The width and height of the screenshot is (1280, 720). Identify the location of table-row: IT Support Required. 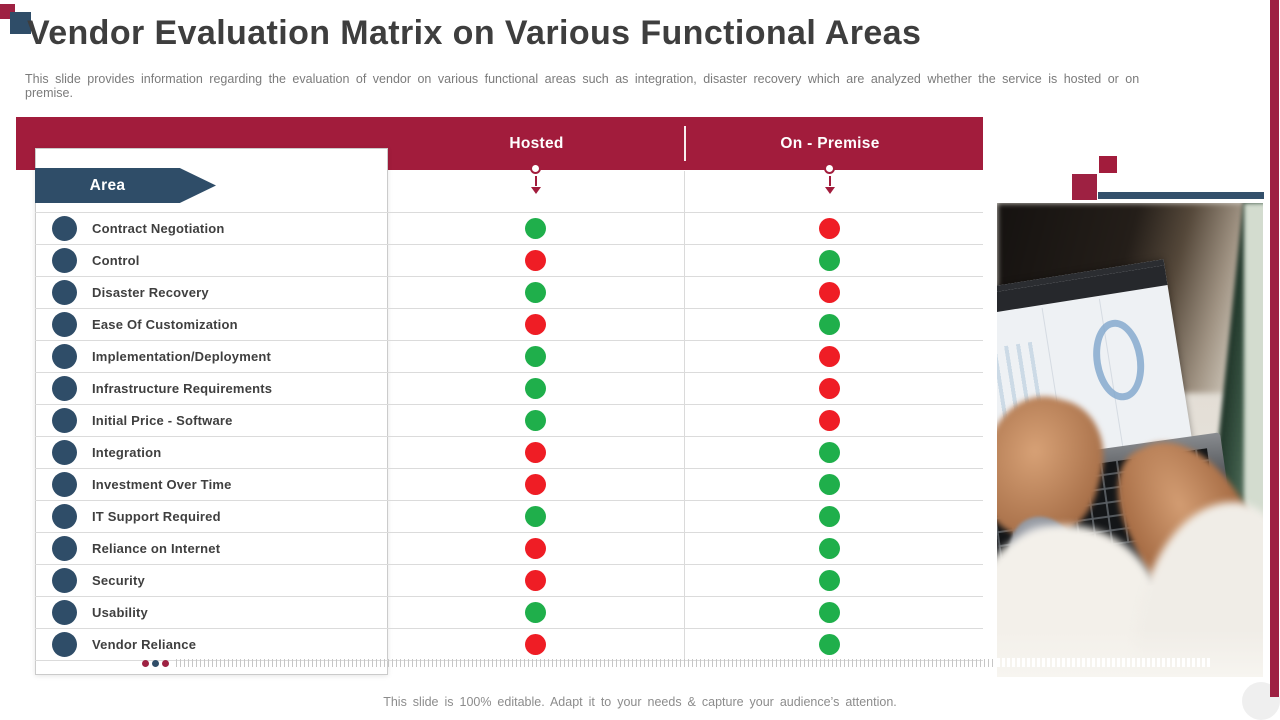
(509, 517).